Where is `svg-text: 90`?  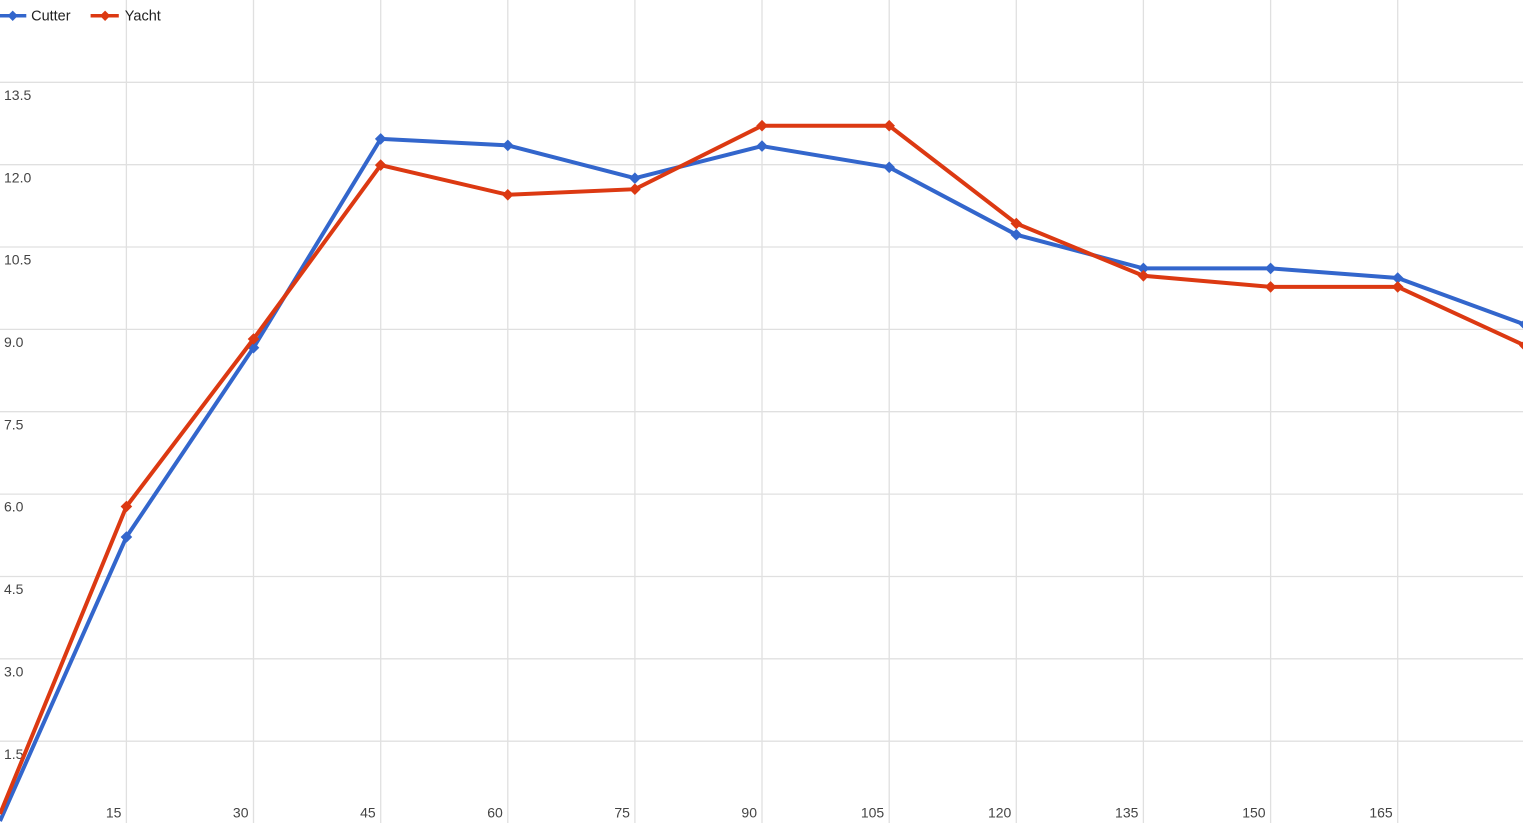
svg-text: 90 is located at coordinates (749, 813).